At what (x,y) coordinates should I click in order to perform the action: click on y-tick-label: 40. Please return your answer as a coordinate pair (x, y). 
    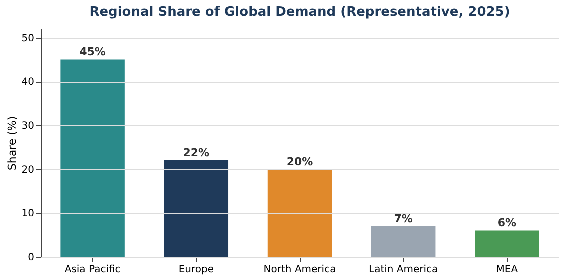
    Looking at the image, I should click on (28, 82).